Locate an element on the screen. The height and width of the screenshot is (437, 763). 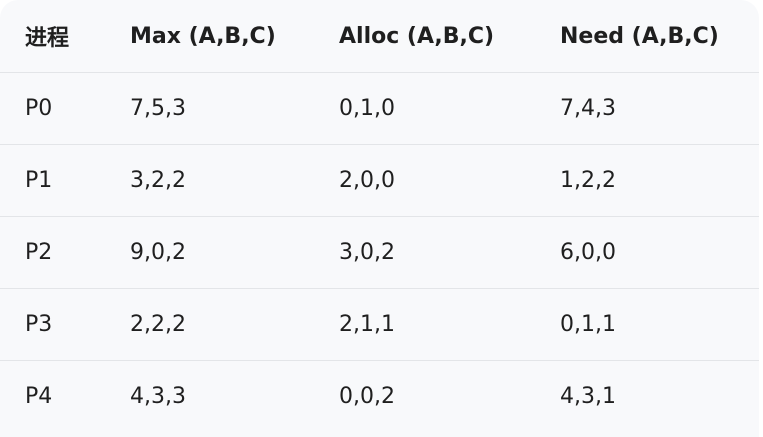
cell-max: 9,0,2 is located at coordinates (209, 252).